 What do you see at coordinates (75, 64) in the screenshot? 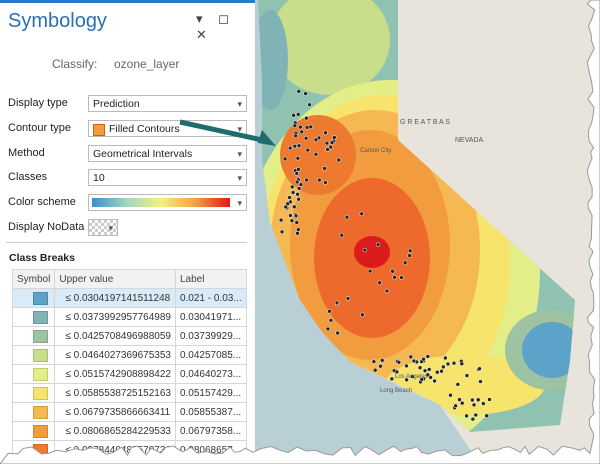
I see `classify-label: Classify:` at bounding box center [75, 64].